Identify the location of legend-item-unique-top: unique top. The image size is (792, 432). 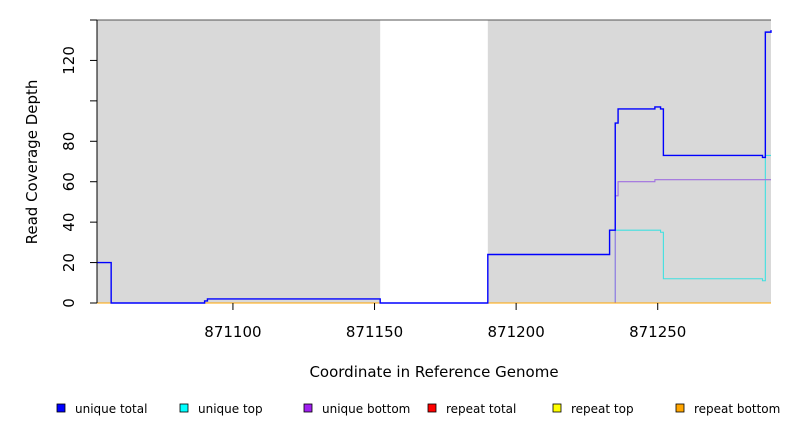
(221, 409).